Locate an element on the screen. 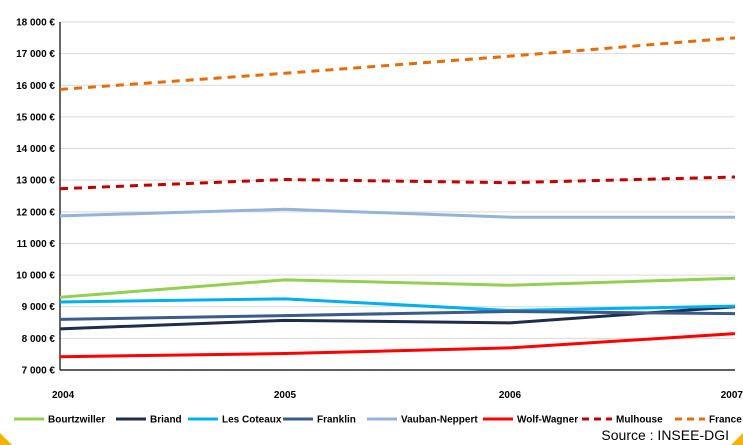 The height and width of the screenshot is (445, 743). legend-label: Bourtzwiller is located at coordinates (76, 420).